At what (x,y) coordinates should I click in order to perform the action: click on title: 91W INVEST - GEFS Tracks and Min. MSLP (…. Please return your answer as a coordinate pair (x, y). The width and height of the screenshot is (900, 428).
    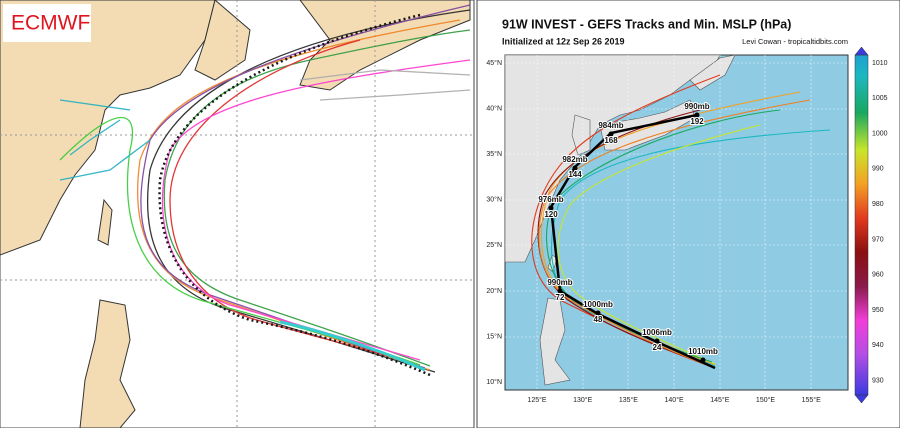
    Looking at the image, I should click on (646, 24).